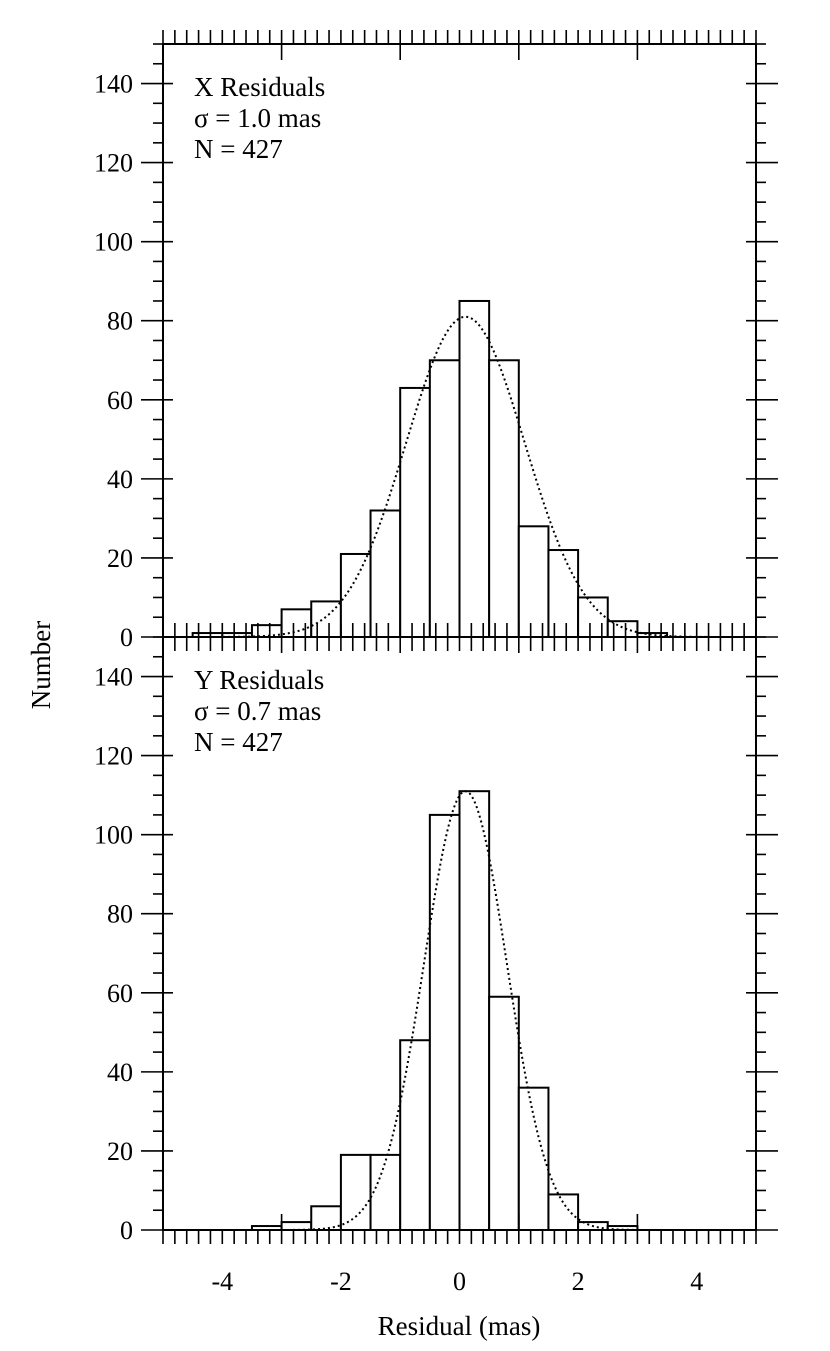 This screenshot has width=830, height=1351. Describe the element at coordinates (238, 742) in the screenshot. I see `annotation-bottom-2: N = 427` at that location.